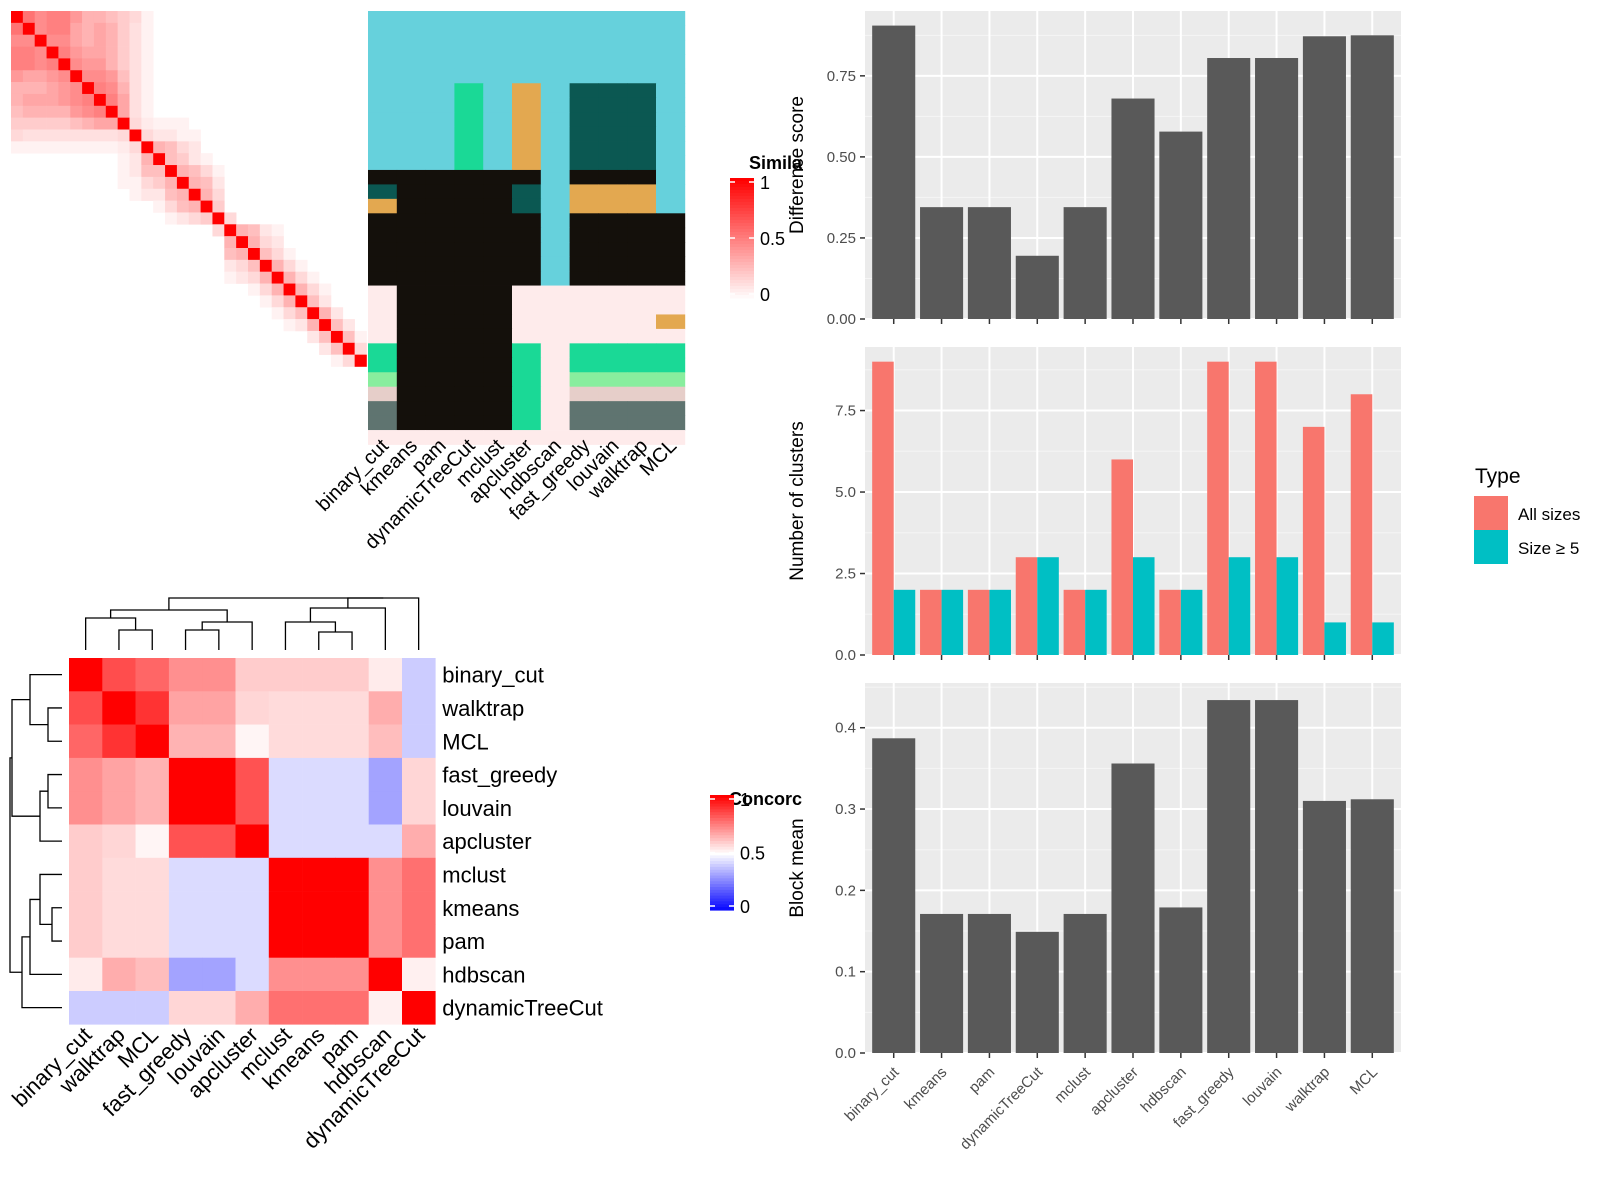 This screenshot has height=1200, width=1600. Describe the element at coordinates (347, 628) in the screenshot. I see `column-dendrogram-link` at that location.